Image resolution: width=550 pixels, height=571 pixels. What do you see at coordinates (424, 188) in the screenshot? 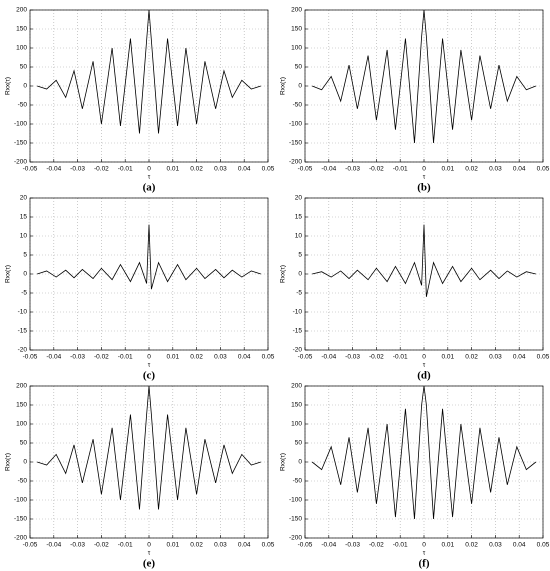
I see `panel-label: (b)` at bounding box center [424, 188].